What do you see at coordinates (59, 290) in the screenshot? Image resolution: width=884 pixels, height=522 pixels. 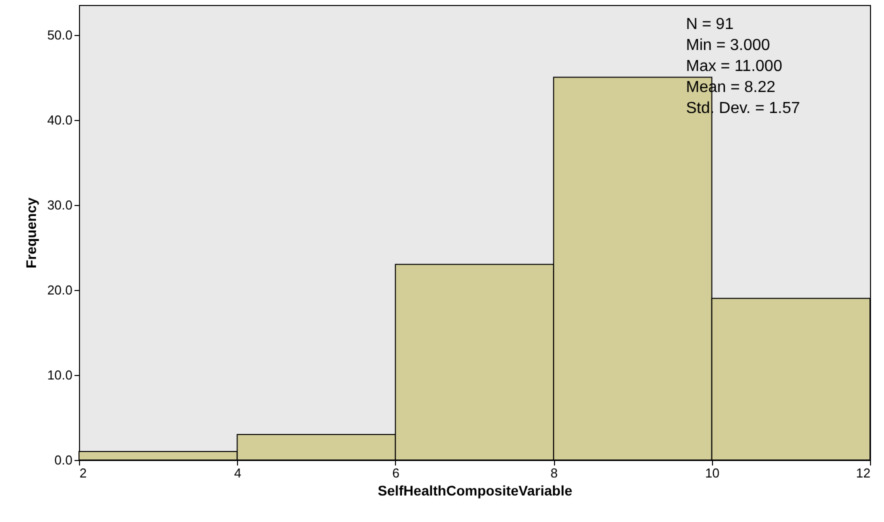 I see `y-tick-label: 20.0` at bounding box center [59, 290].